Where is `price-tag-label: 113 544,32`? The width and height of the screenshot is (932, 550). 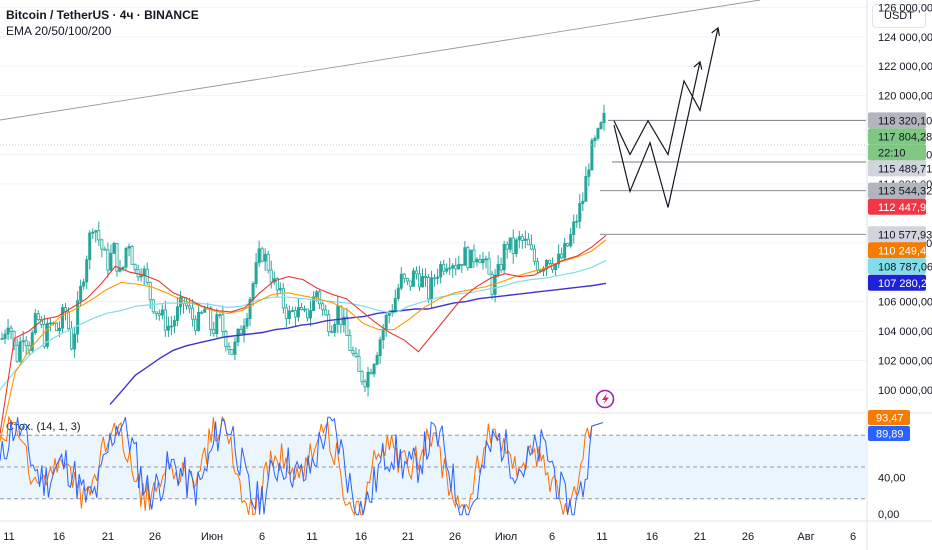 price-tag-label: 113 544,32 is located at coordinates (905, 192).